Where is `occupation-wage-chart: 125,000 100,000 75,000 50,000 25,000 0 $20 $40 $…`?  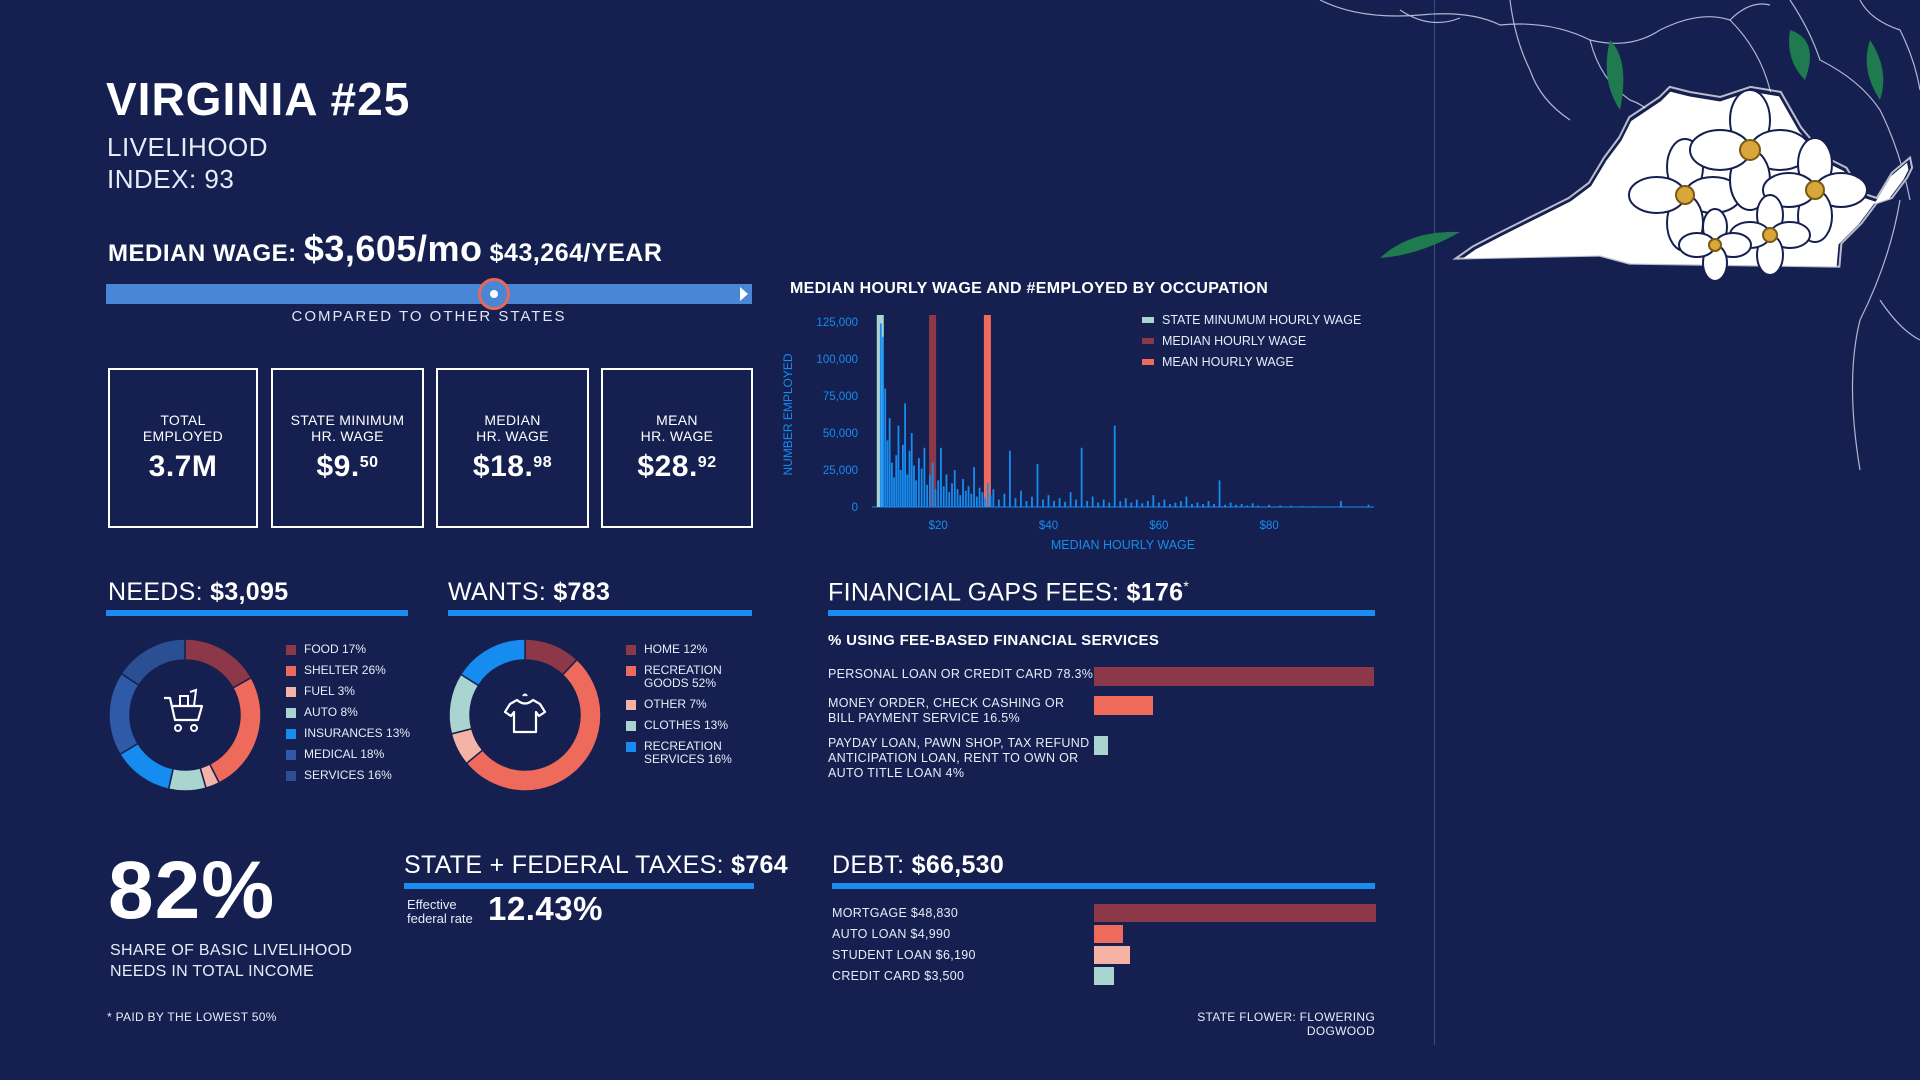
occupation-wage-chart: 125,000 100,000 75,000 50,000 25,000 0 $20 $40 $… is located at coordinates (1077, 432).